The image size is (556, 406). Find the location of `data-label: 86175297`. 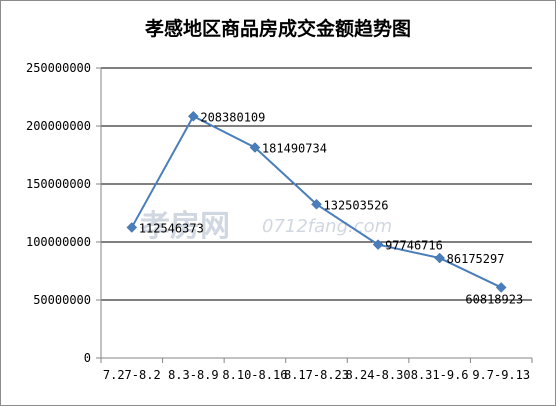

data-label: 86175297 is located at coordinates (476, 259).